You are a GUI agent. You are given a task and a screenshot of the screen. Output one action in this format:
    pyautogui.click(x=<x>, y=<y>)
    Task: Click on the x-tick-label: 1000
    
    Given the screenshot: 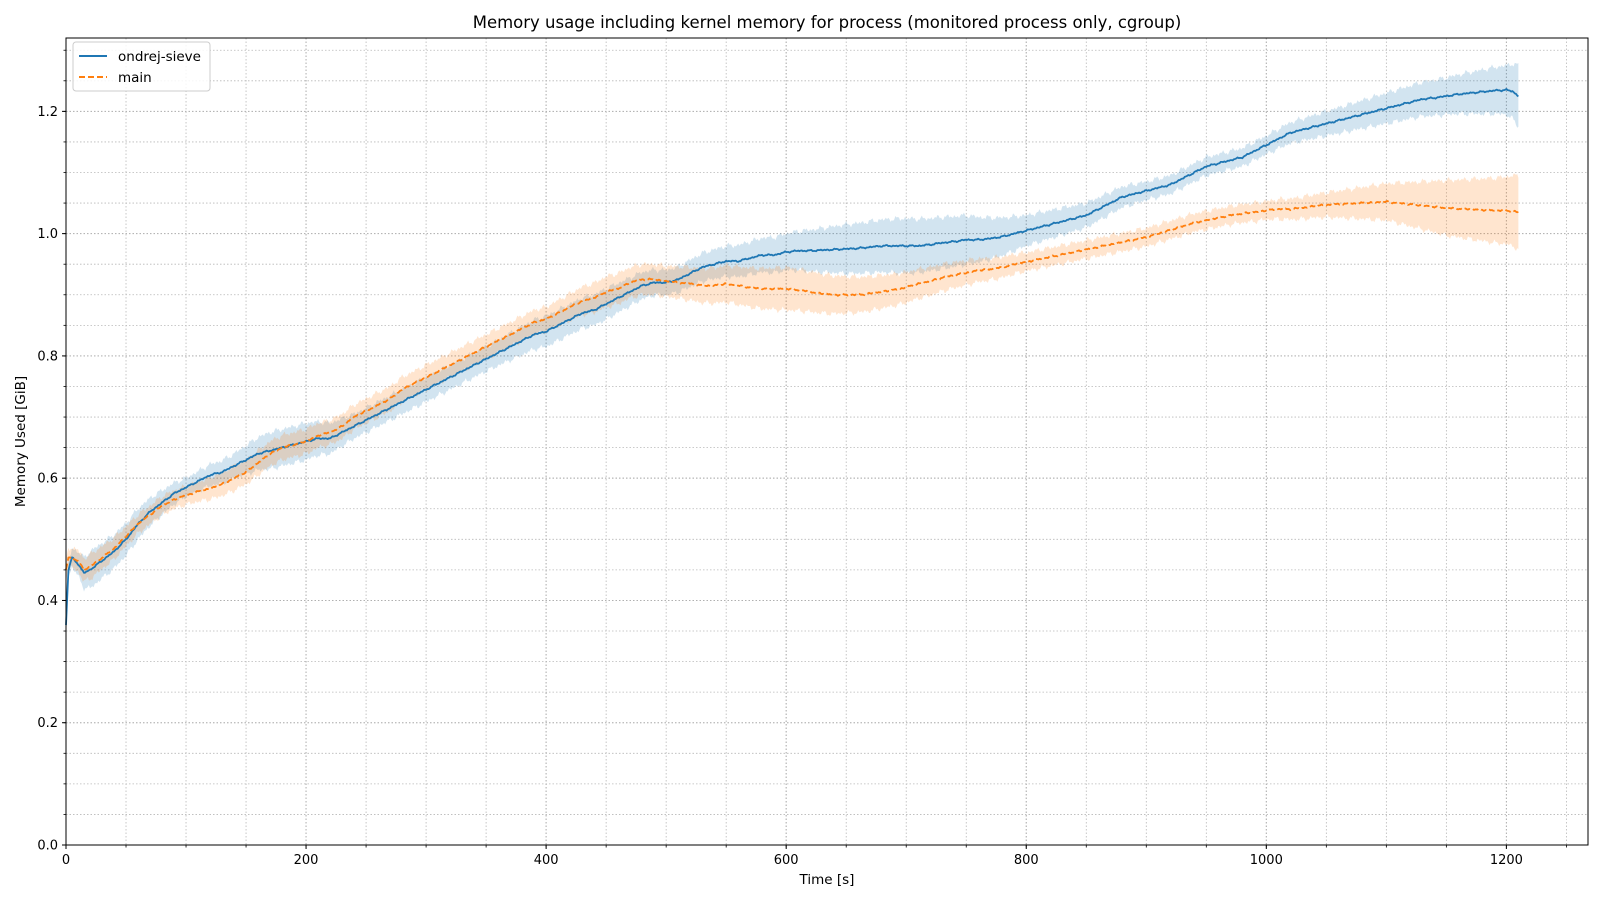 What is the action you would take?
    pyautogui.click(x=1266, y=860)
    